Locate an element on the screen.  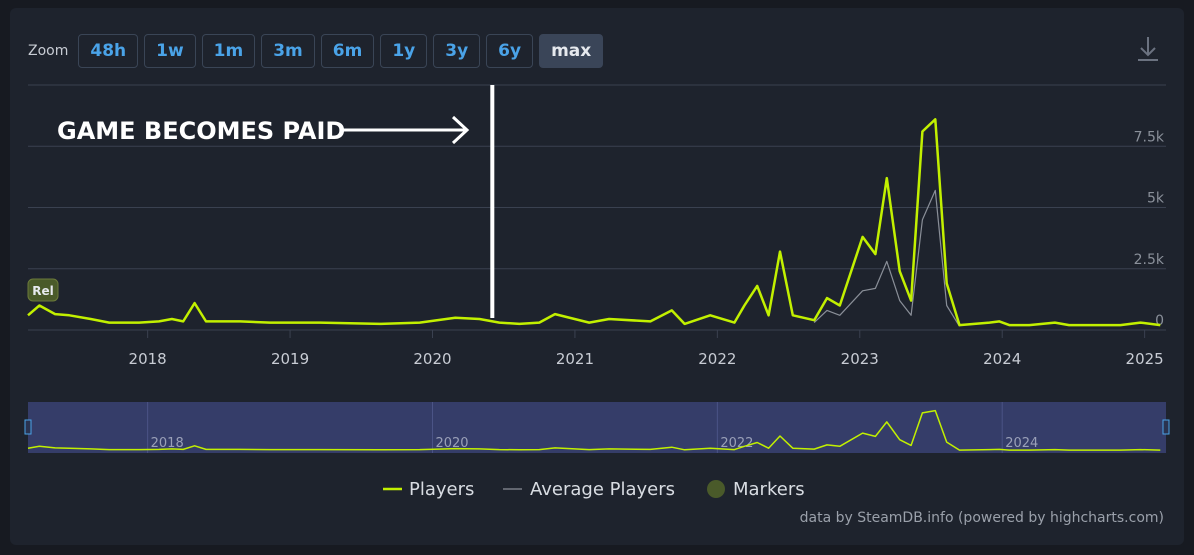
navigator-bg is located at coordinates (597, 427).